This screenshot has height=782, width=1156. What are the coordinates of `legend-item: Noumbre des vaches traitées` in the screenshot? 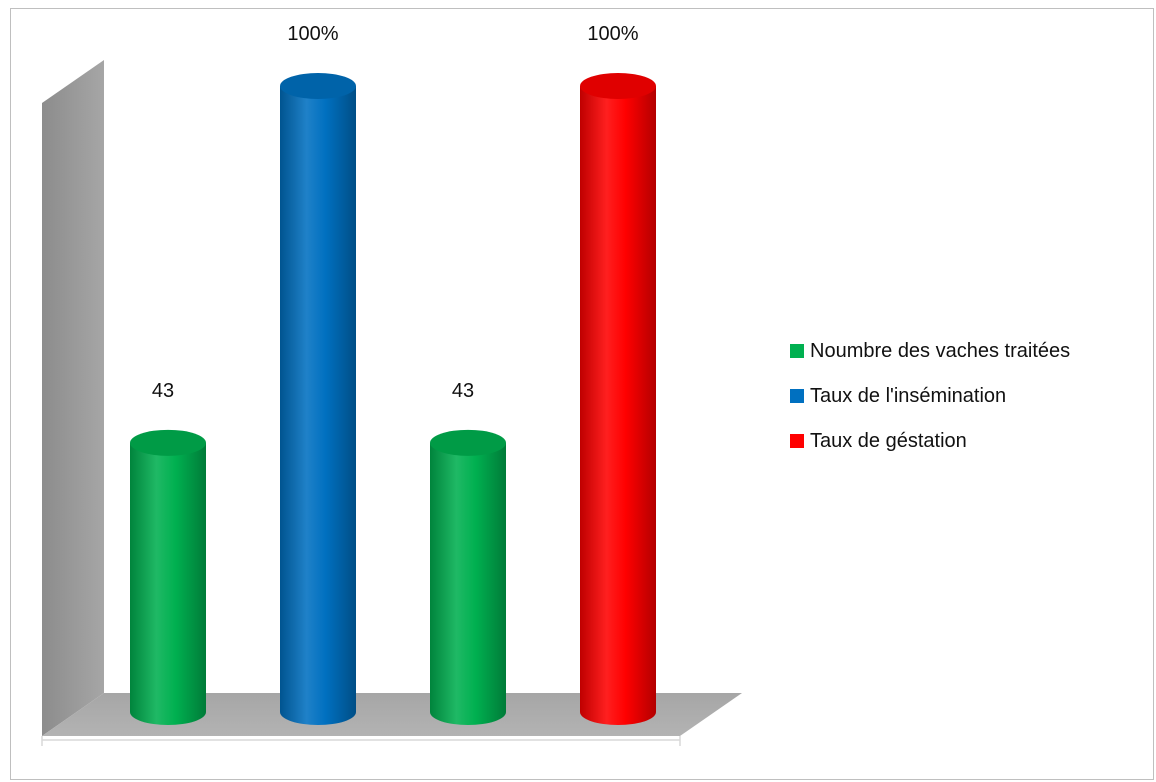 It's located at (930, 351).